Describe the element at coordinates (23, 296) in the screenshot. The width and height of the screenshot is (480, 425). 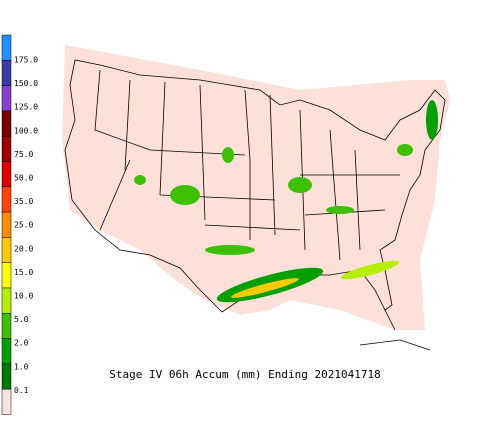
I see `legend-label: 10.0` at that location.